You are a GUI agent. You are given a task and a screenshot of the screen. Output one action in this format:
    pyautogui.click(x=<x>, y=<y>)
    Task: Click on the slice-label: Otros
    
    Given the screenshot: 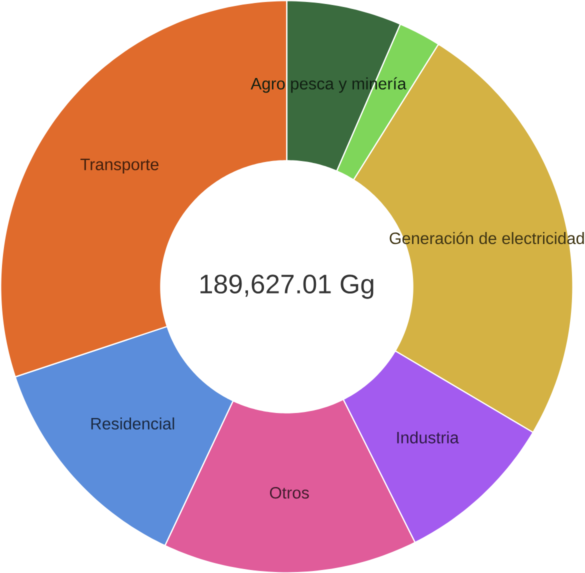 What is the action you would take?
    pyautogui.click(x=289, y=492)
    